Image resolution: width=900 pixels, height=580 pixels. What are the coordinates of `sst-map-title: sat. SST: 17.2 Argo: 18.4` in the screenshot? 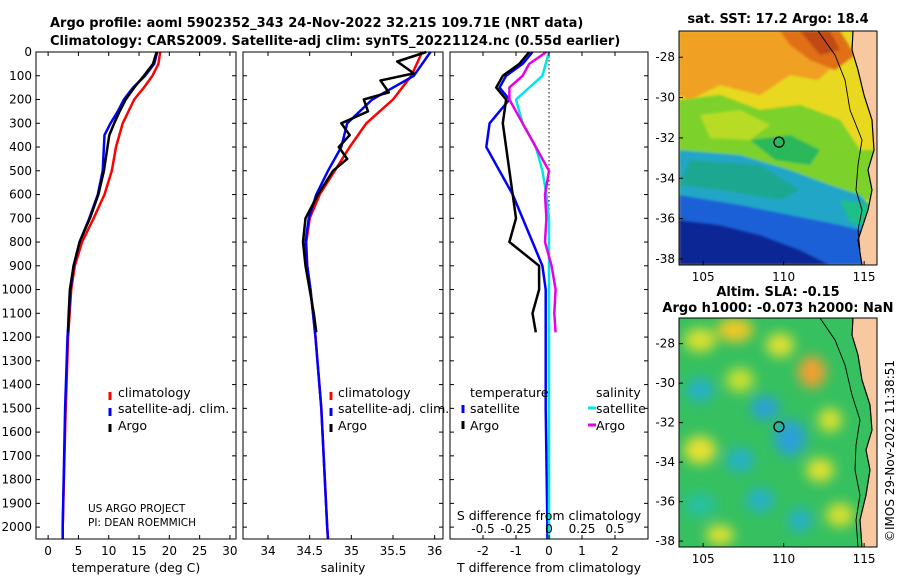 It's located at (777, 19).